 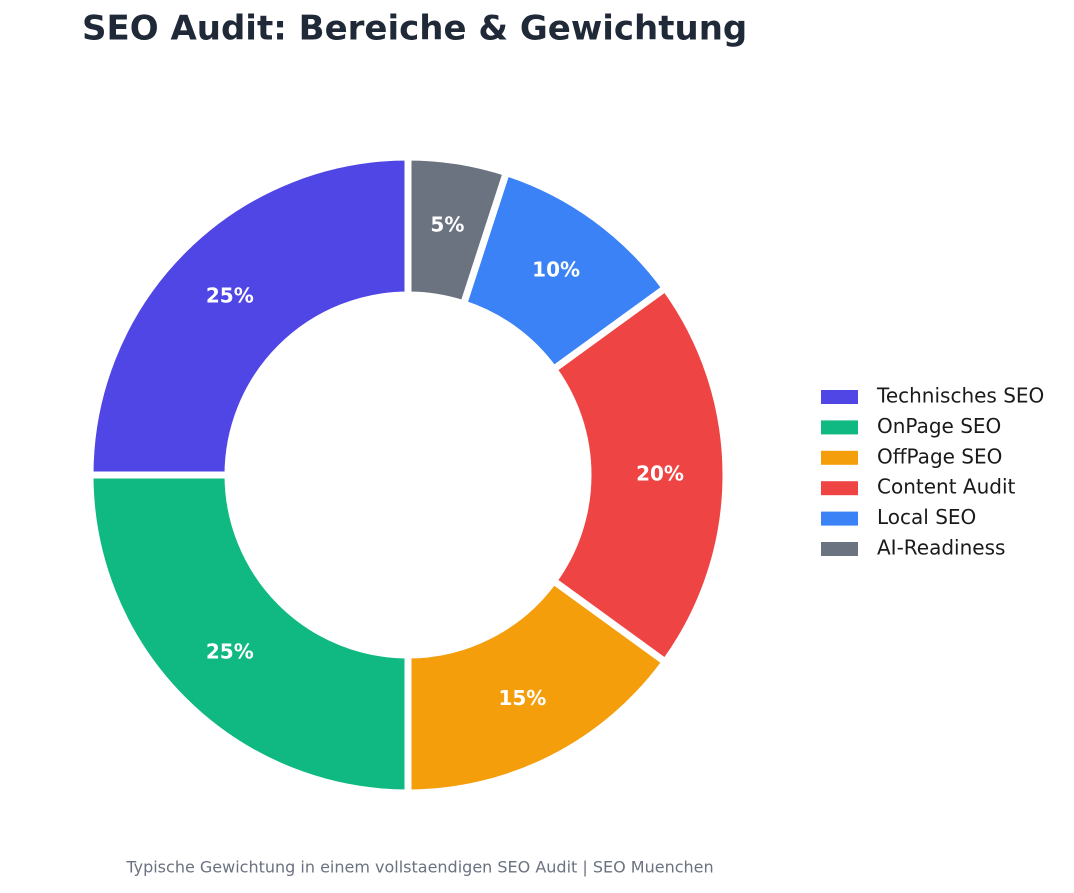 What do you see at coordinates (660, 474) in the screenshot?
I see `value-label: 20%` at bounding box center [660, 474].